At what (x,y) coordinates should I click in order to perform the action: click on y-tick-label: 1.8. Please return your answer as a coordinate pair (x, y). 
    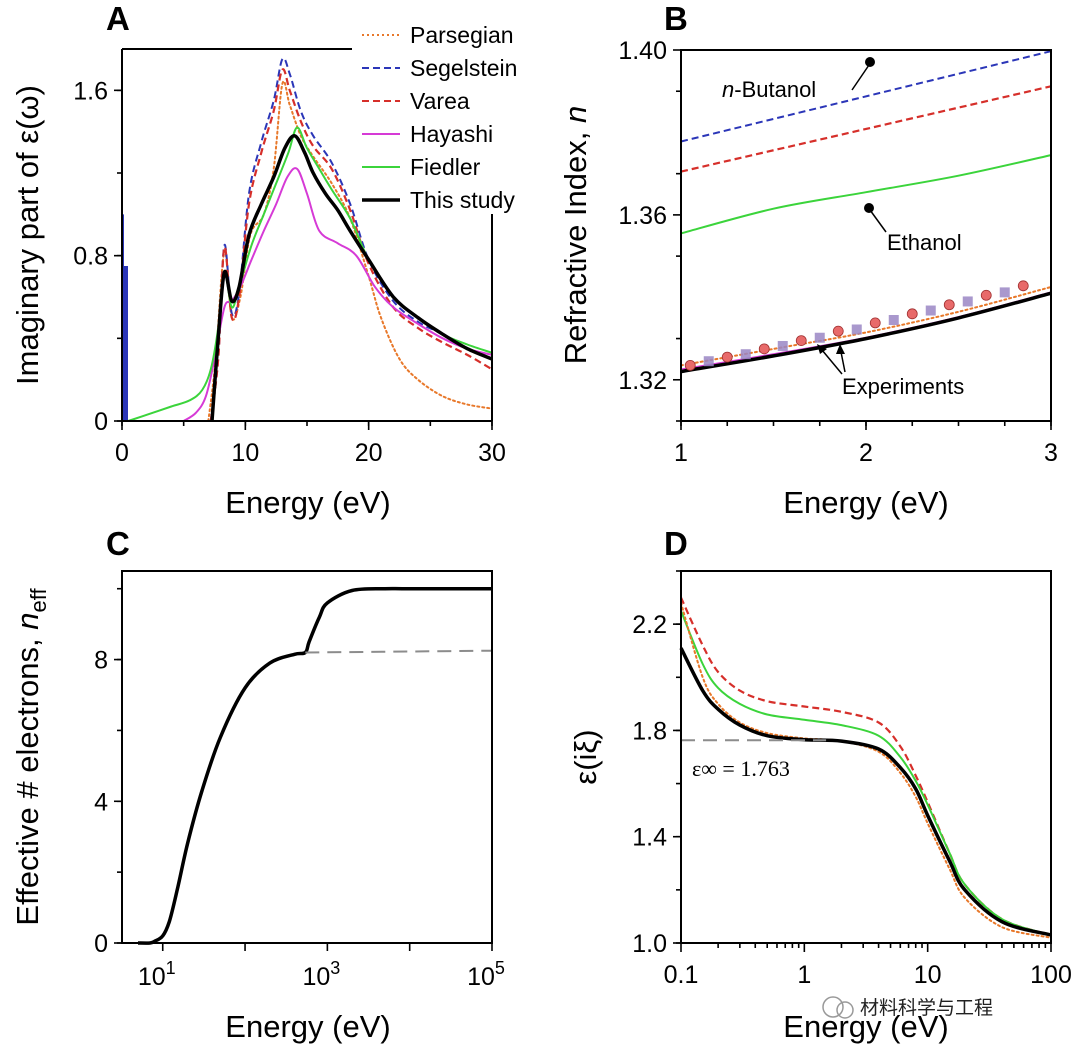
    Looking at the image, I should click on (649, 731).